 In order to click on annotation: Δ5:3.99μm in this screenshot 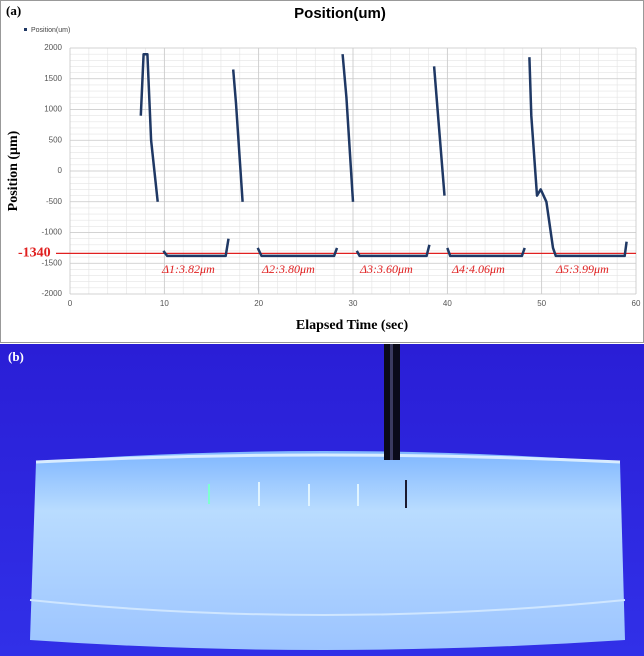, I will do `click(582, 269)`.